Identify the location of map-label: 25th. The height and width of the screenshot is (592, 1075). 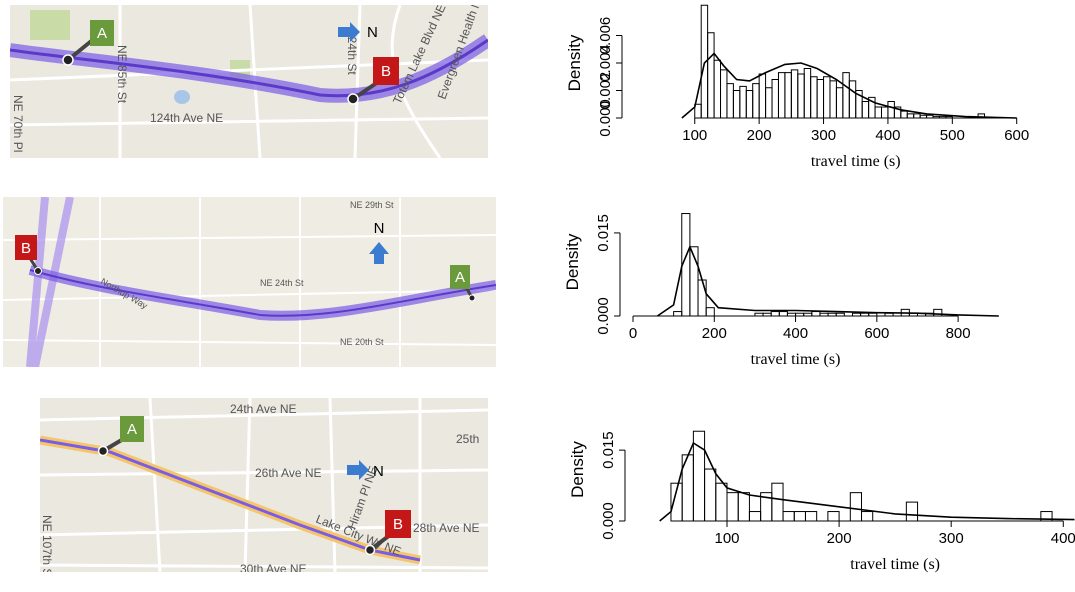
(467, 439).